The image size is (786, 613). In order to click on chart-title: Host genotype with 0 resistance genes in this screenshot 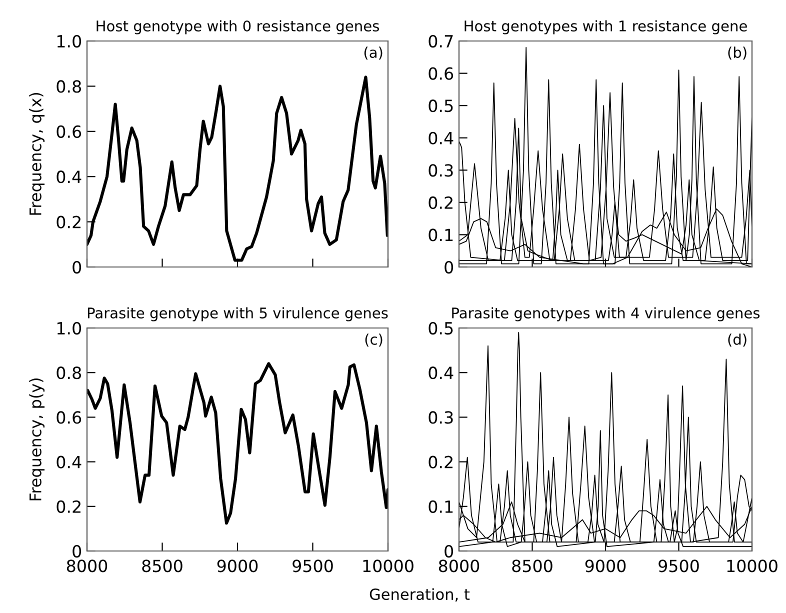, I will do `click(237, 27)`.